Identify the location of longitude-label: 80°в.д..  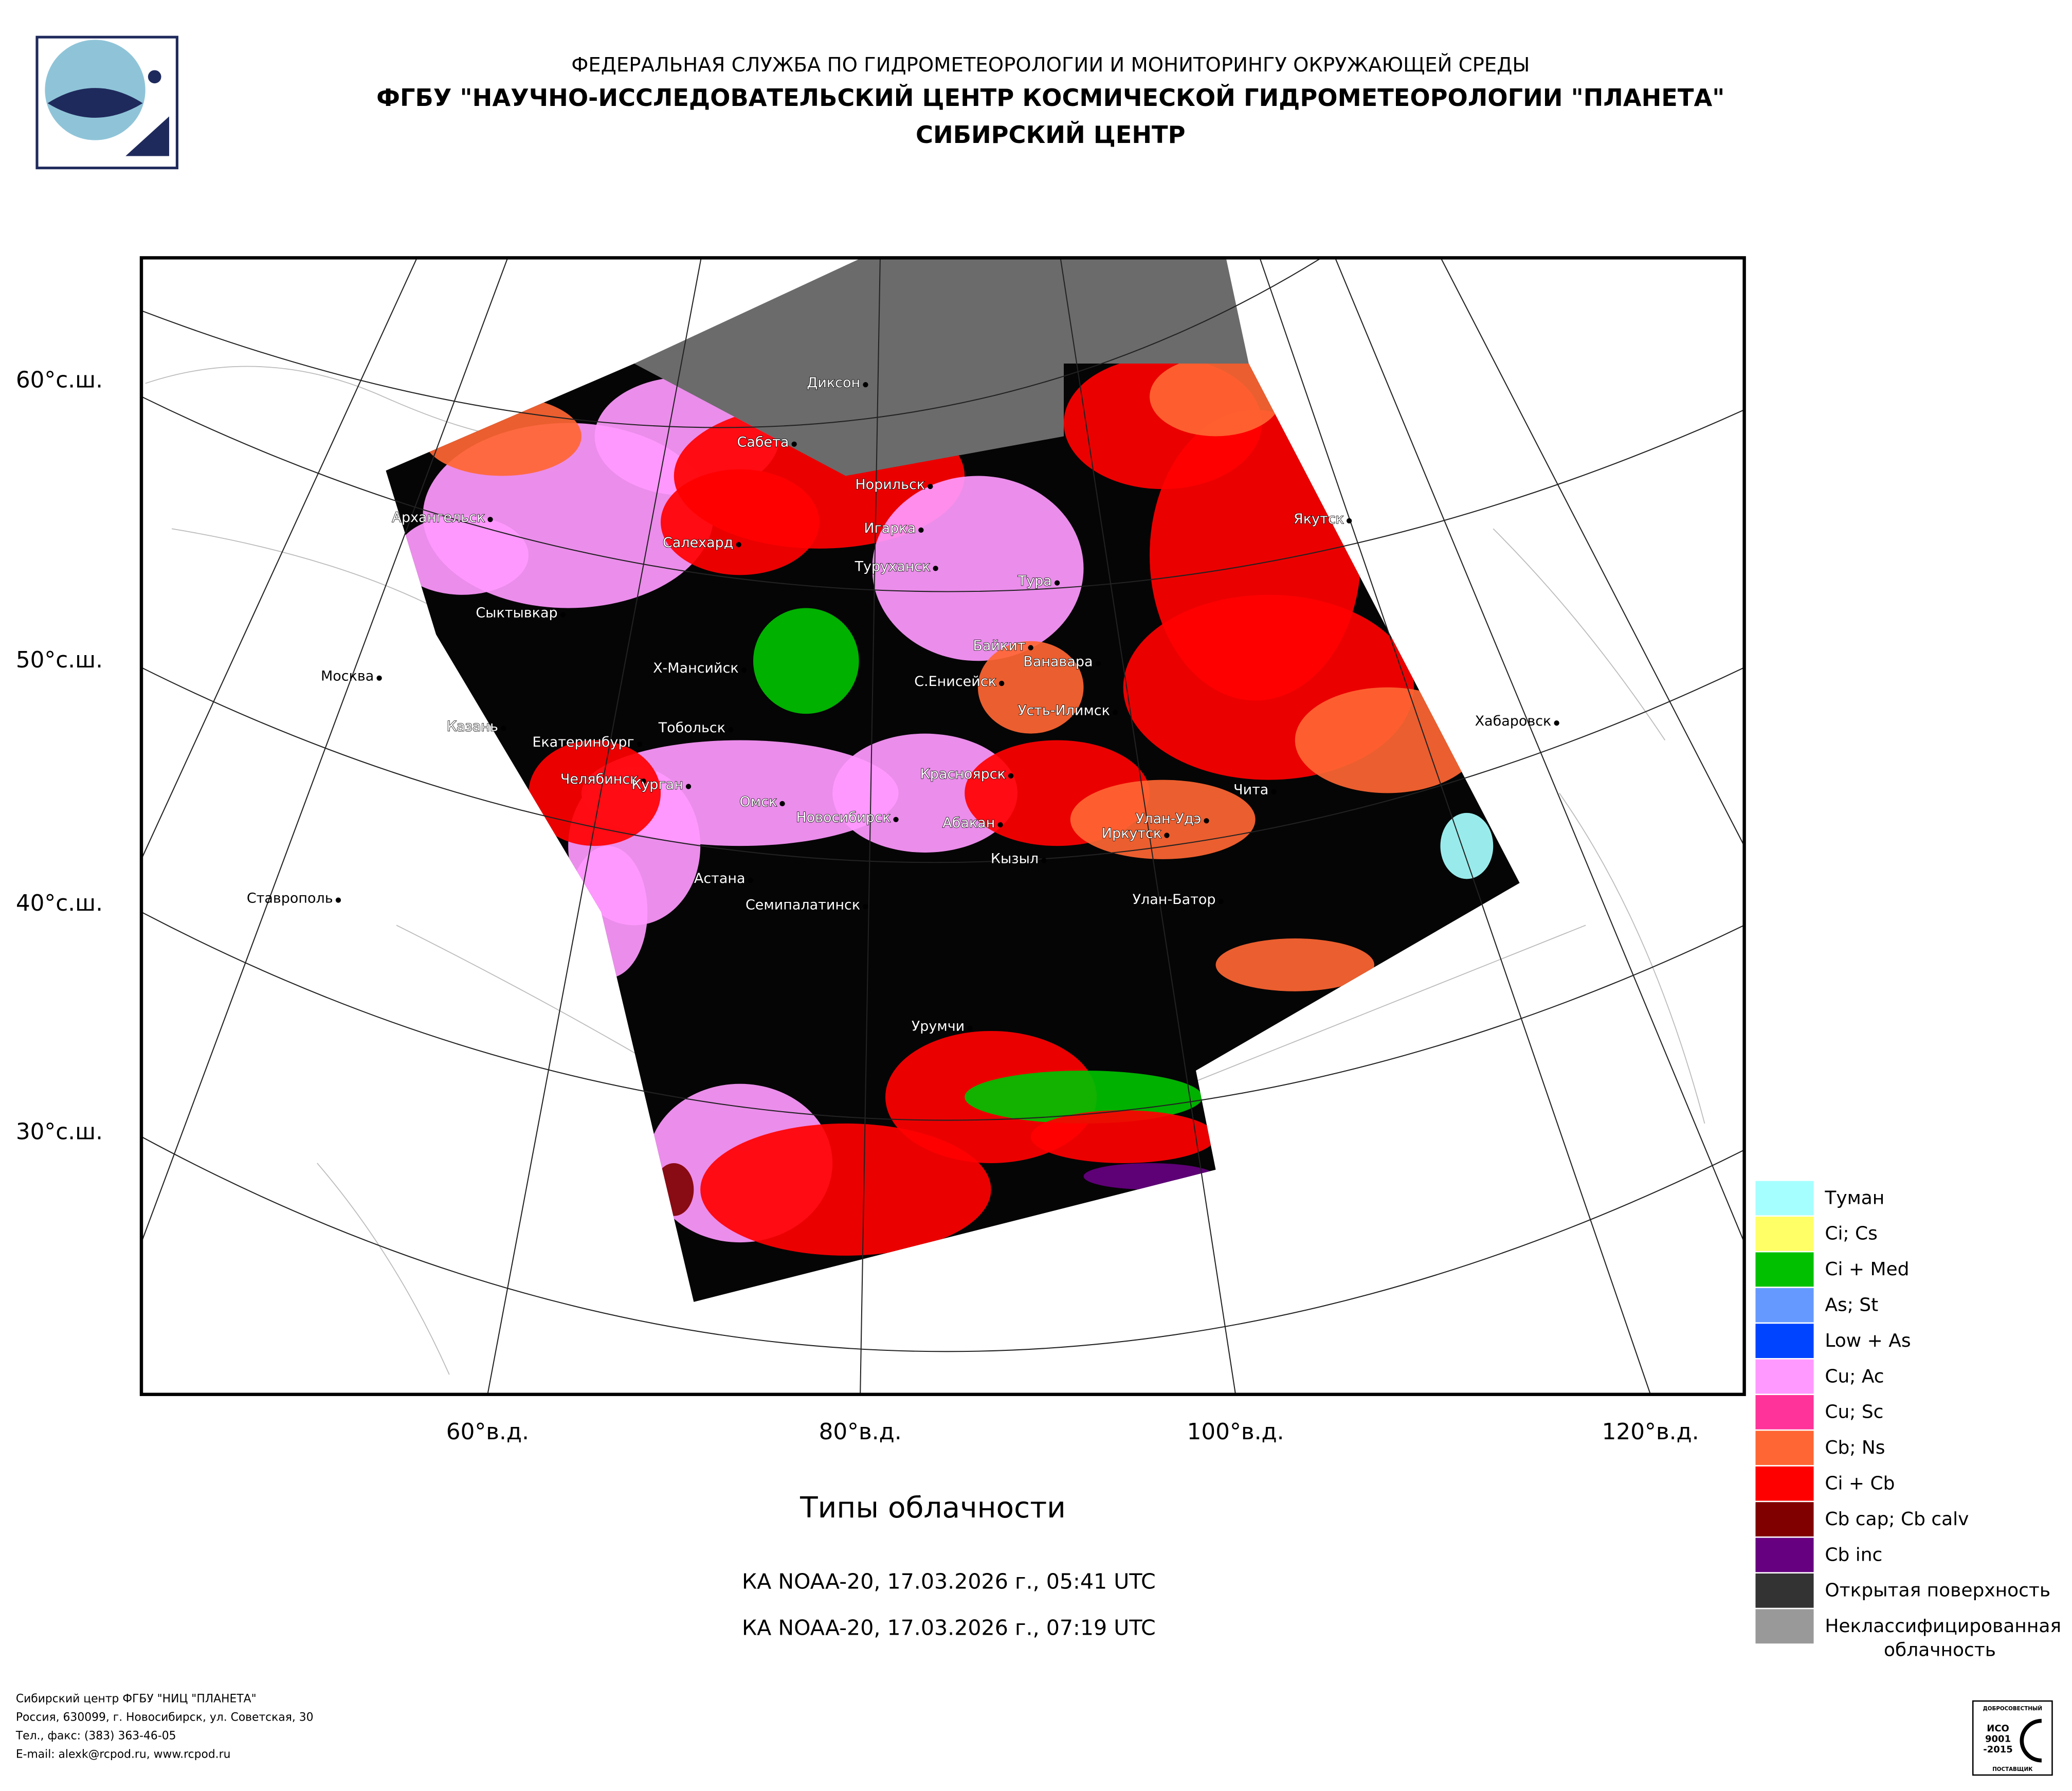
(860, 1432).